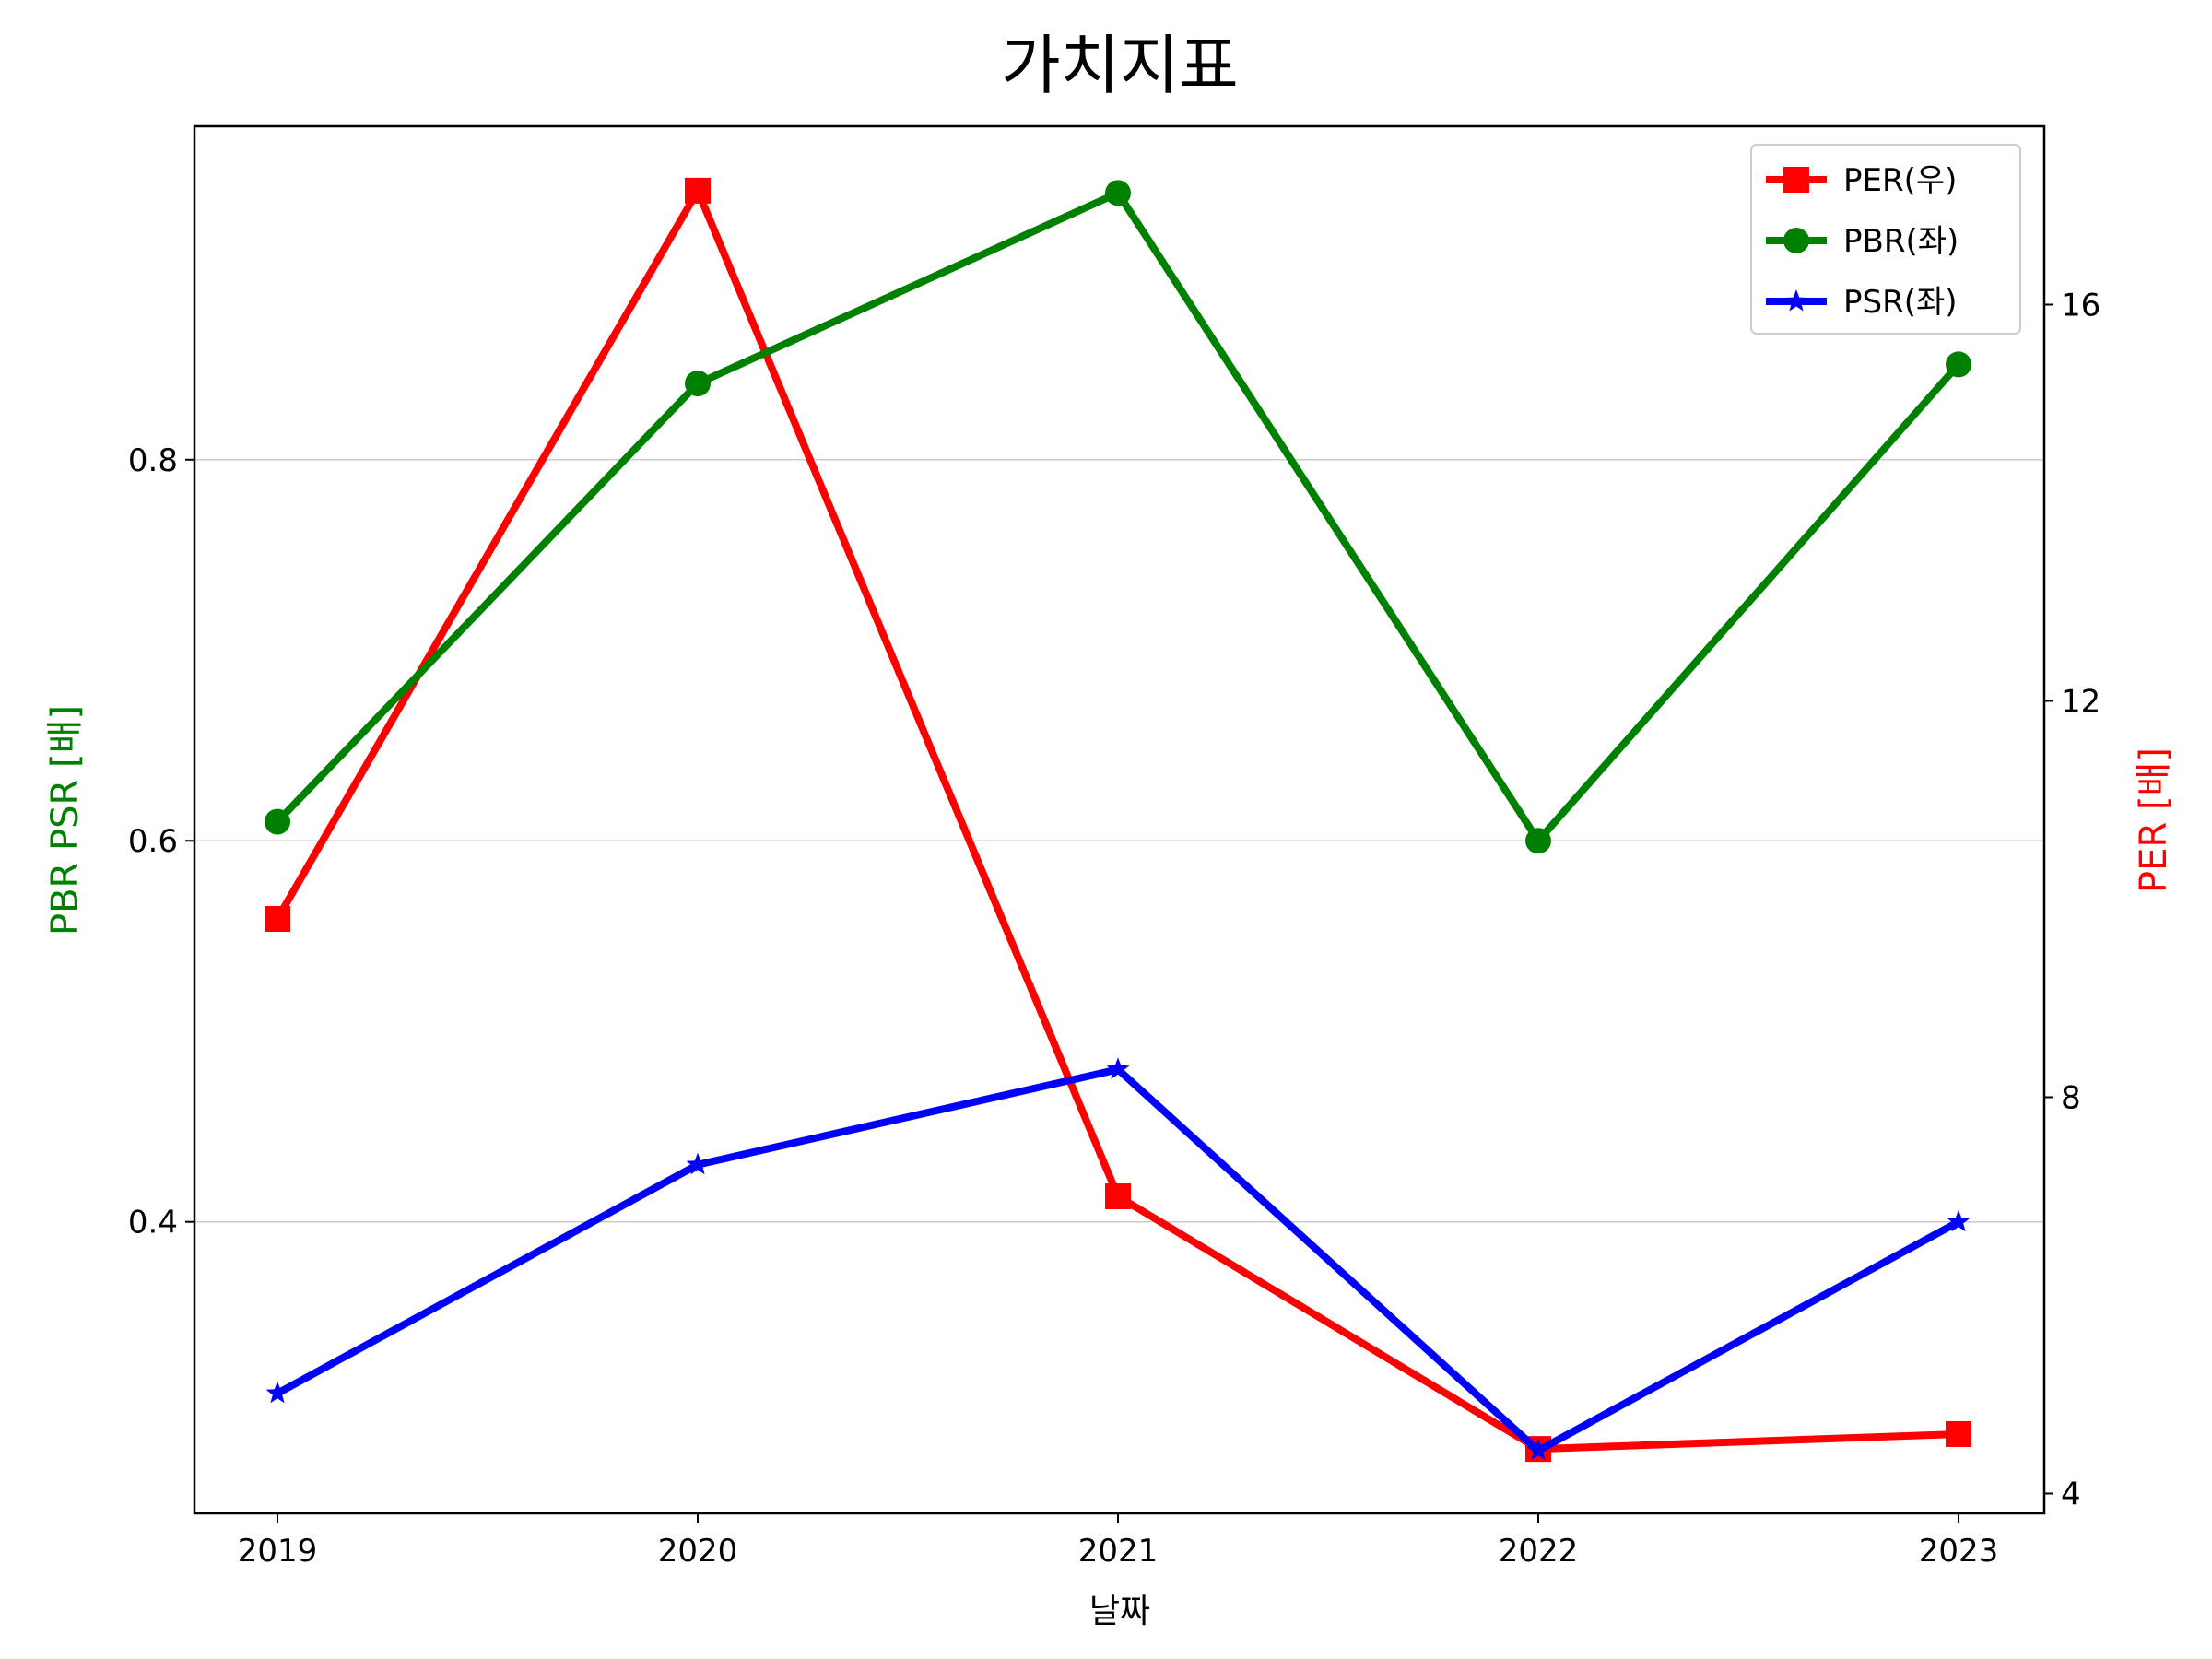 The height and width of the screenshot is (1659, 2212). What do you see at coordinates (2071, 1495) in the screenshot?
I see `y-right-tick-label: 4` at bounding box center [2071, 1495].